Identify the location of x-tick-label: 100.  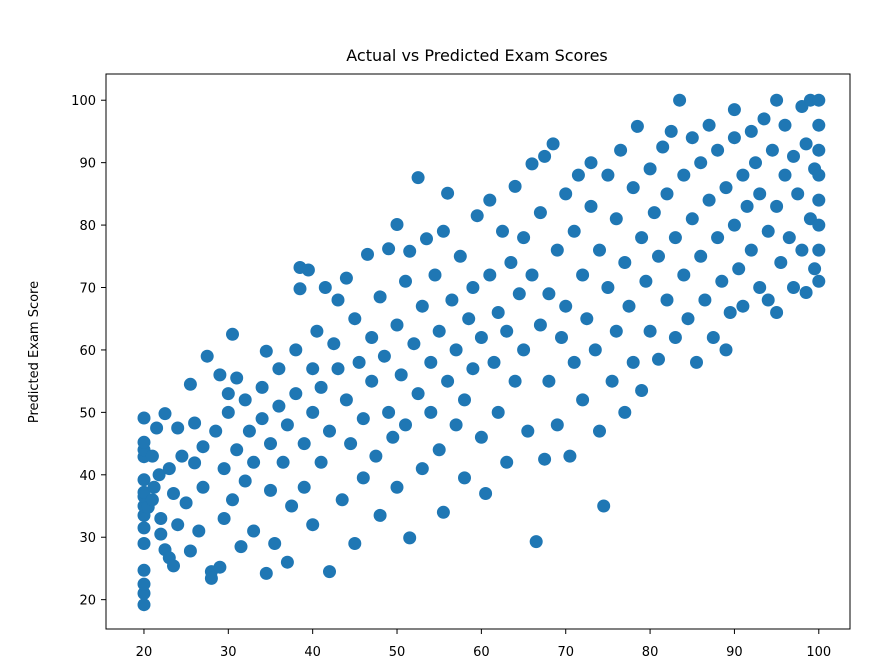
(818, 652).